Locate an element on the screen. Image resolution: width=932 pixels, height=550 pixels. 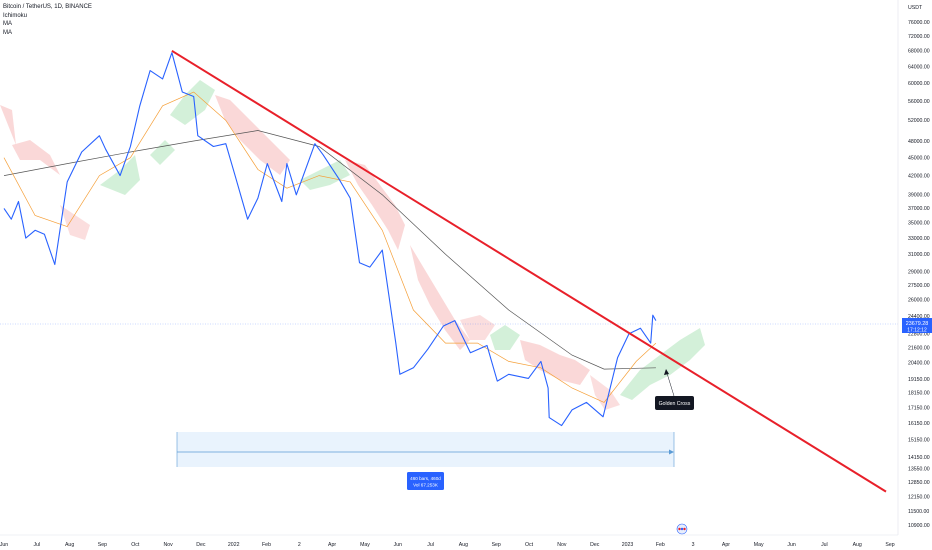
current-price-tag: 23679.28 17:12:12 is located at coordinates (917, 326).